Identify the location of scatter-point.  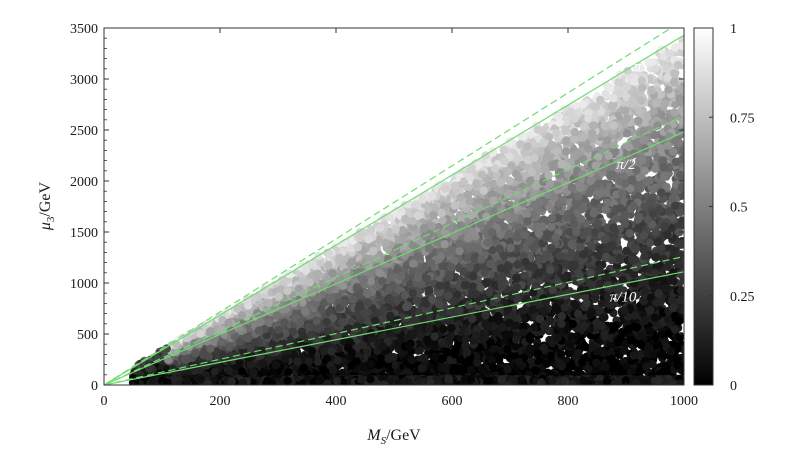
(600, 284).